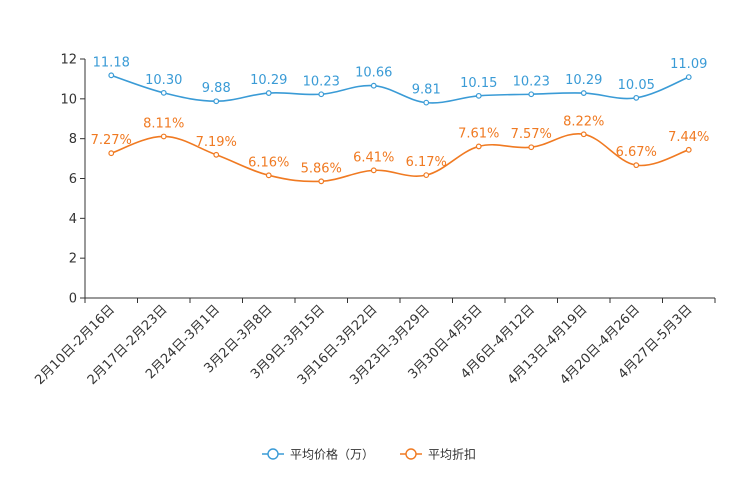  What do you see at coordinates (73, 299) in the screenshot?
I see `y-tick-label: 0` at bounding box center [73, 299].